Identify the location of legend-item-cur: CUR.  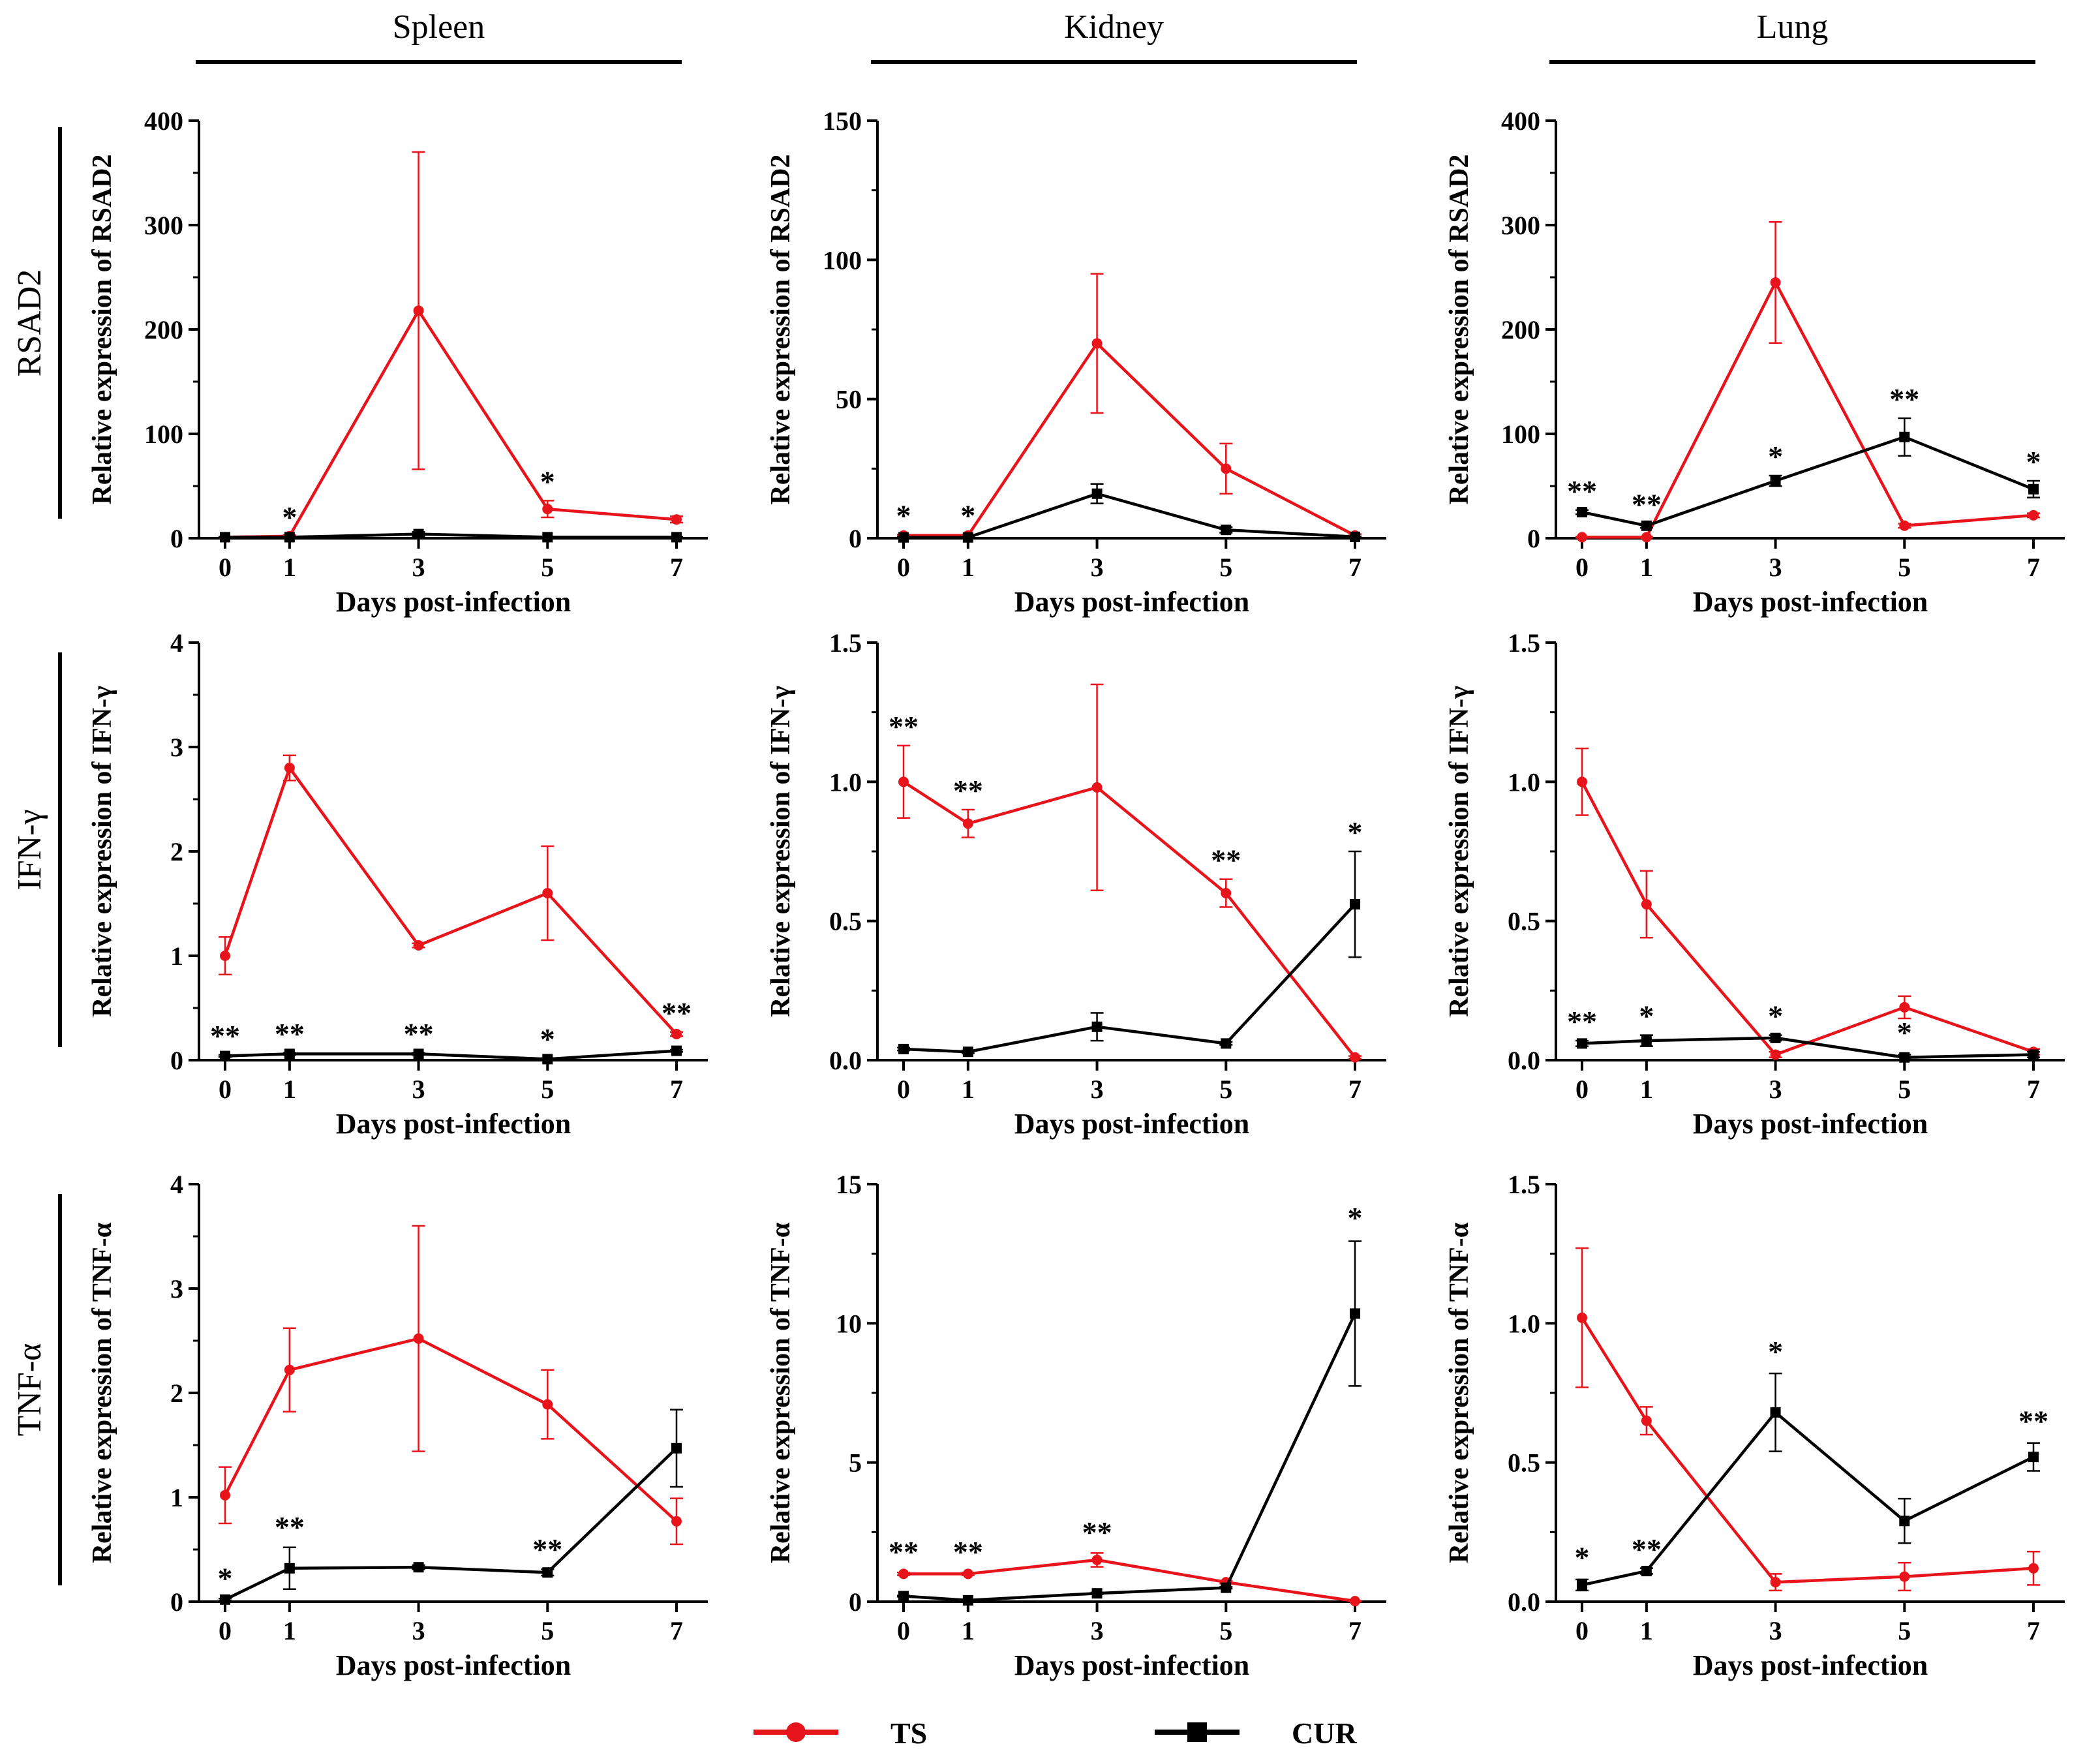
(1256, 1733).